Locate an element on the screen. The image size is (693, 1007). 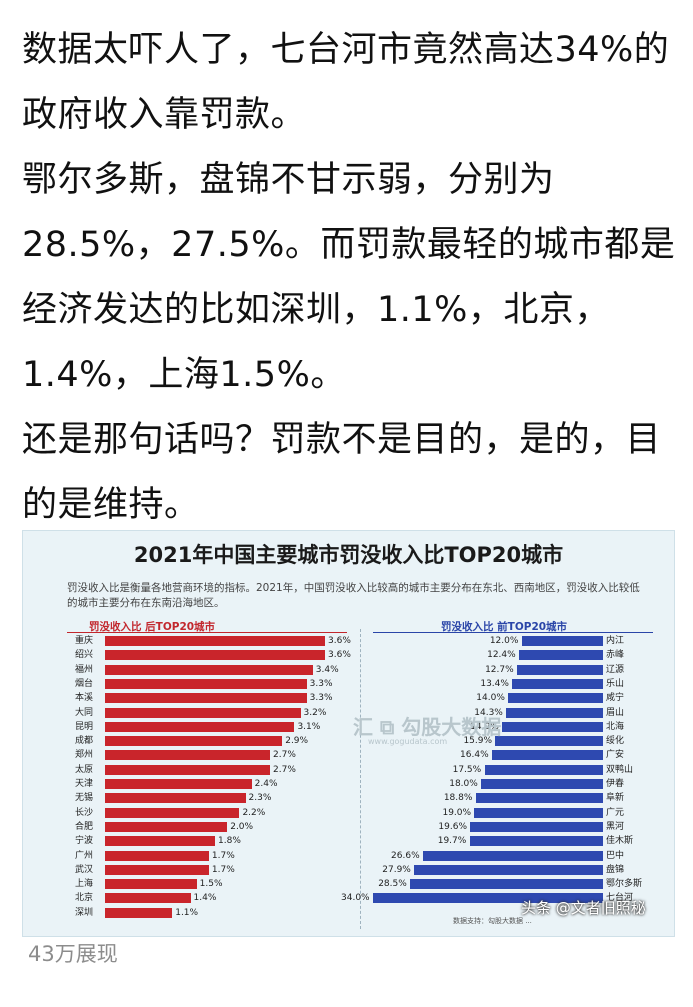
left-city-label: 天津 is located at coordinates (83, 784).